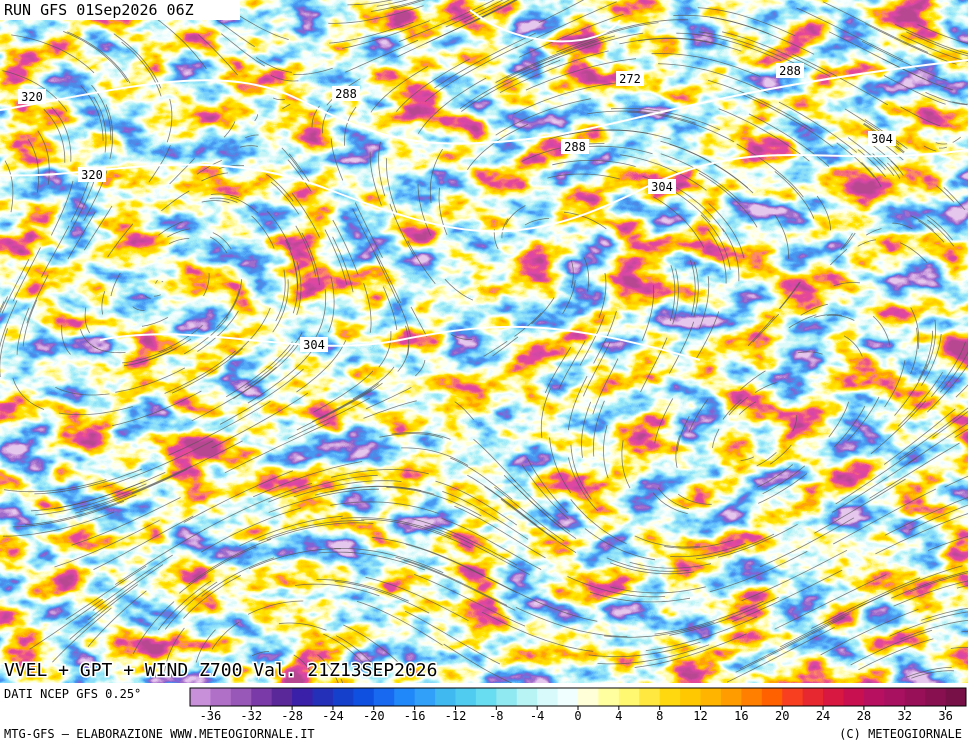 The height and width of the screenshot is (749, 968). What do you see at coordinates (456, 716) in the screenshot?
I see `colorbar-tick-label: -12` at bounding box center [456, 716].